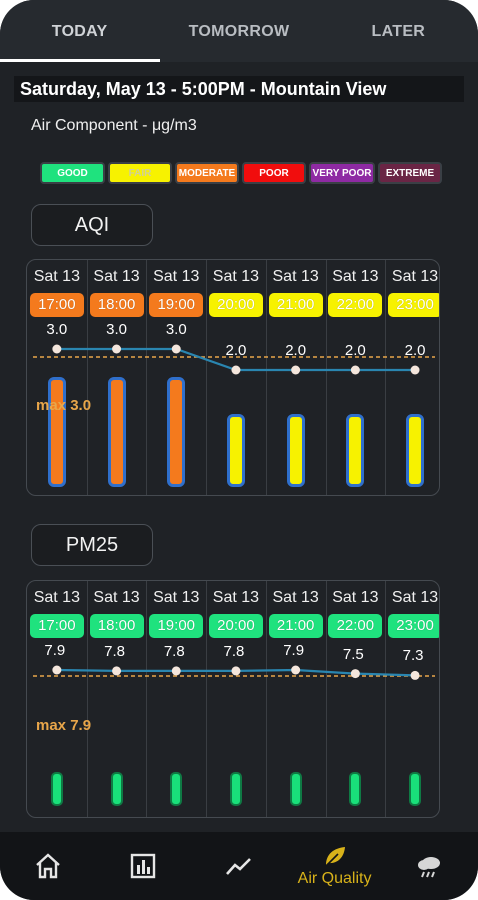 This screenshot has height=900, width=478. I want to click on bar-chart-icon, so click(143, 866).